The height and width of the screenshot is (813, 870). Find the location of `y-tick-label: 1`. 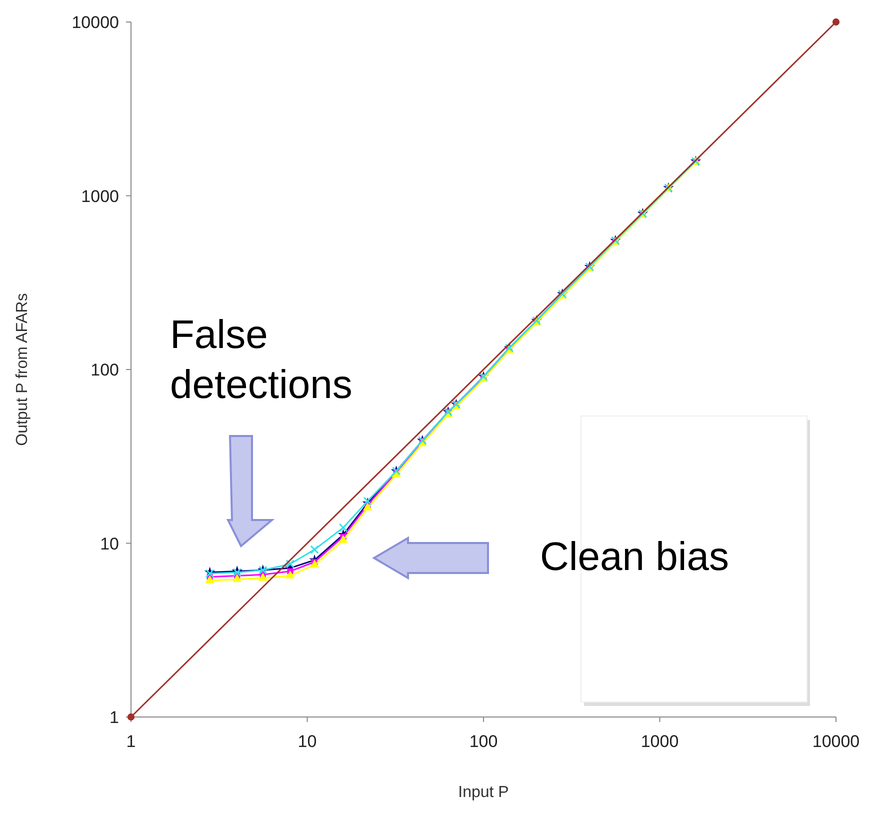

y-tick-label: 1 is located at coordinates (114, 717).